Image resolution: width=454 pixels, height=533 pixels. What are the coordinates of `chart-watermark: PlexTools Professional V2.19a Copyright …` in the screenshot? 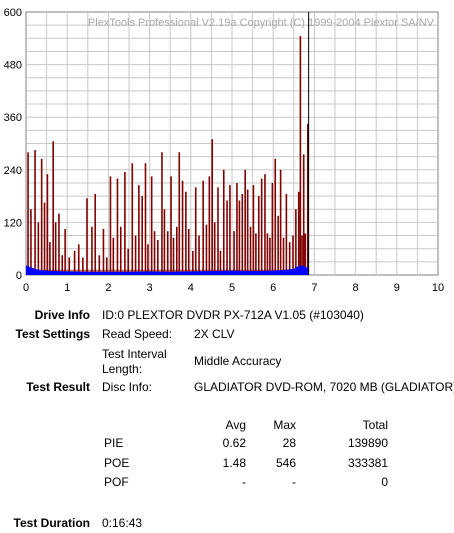 It's located at (261, 23).